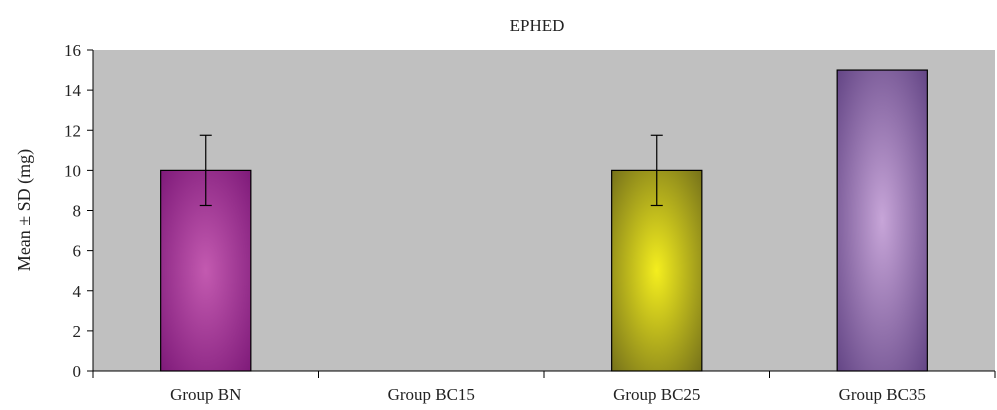 Image resolution: width=997 pixels, height=410 pixels. What do you see at coordinates (431, 394) in the screenshot?
I see `x-tick-label: Group BC15` at bounding box center [431, 394].